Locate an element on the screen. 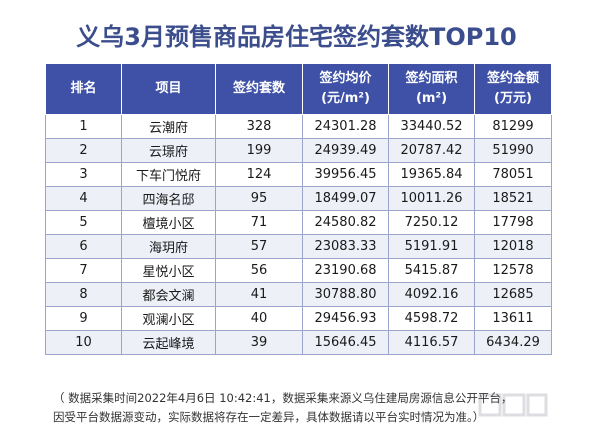 The image size is (593, 439). cell-units: 56 is located at coordinates (259, 270).